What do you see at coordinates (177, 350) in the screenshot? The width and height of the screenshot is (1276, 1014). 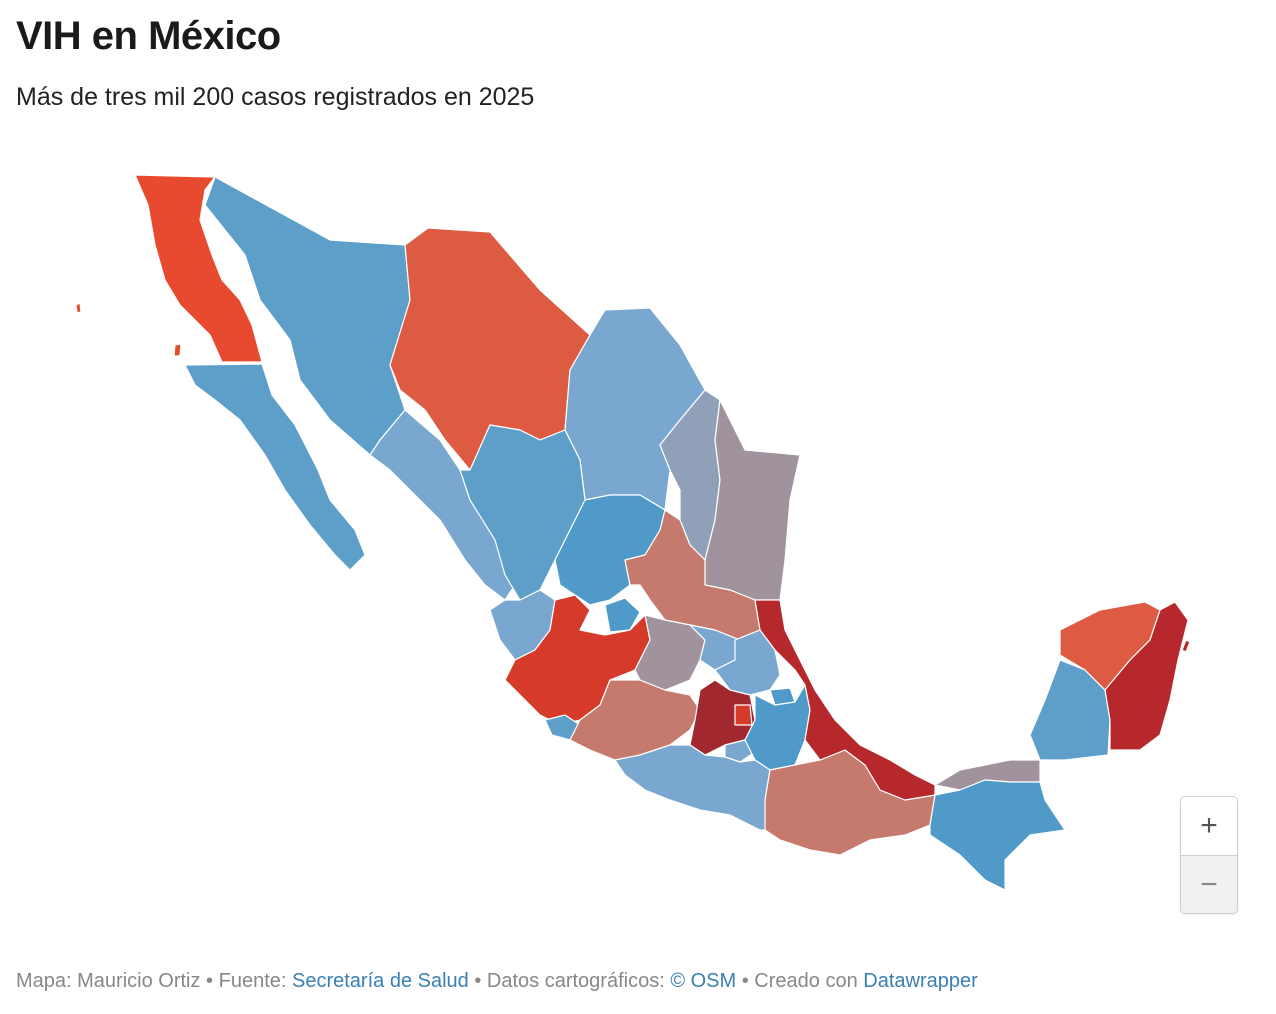 I see `island-cedros` at bounding box center [177, 350].